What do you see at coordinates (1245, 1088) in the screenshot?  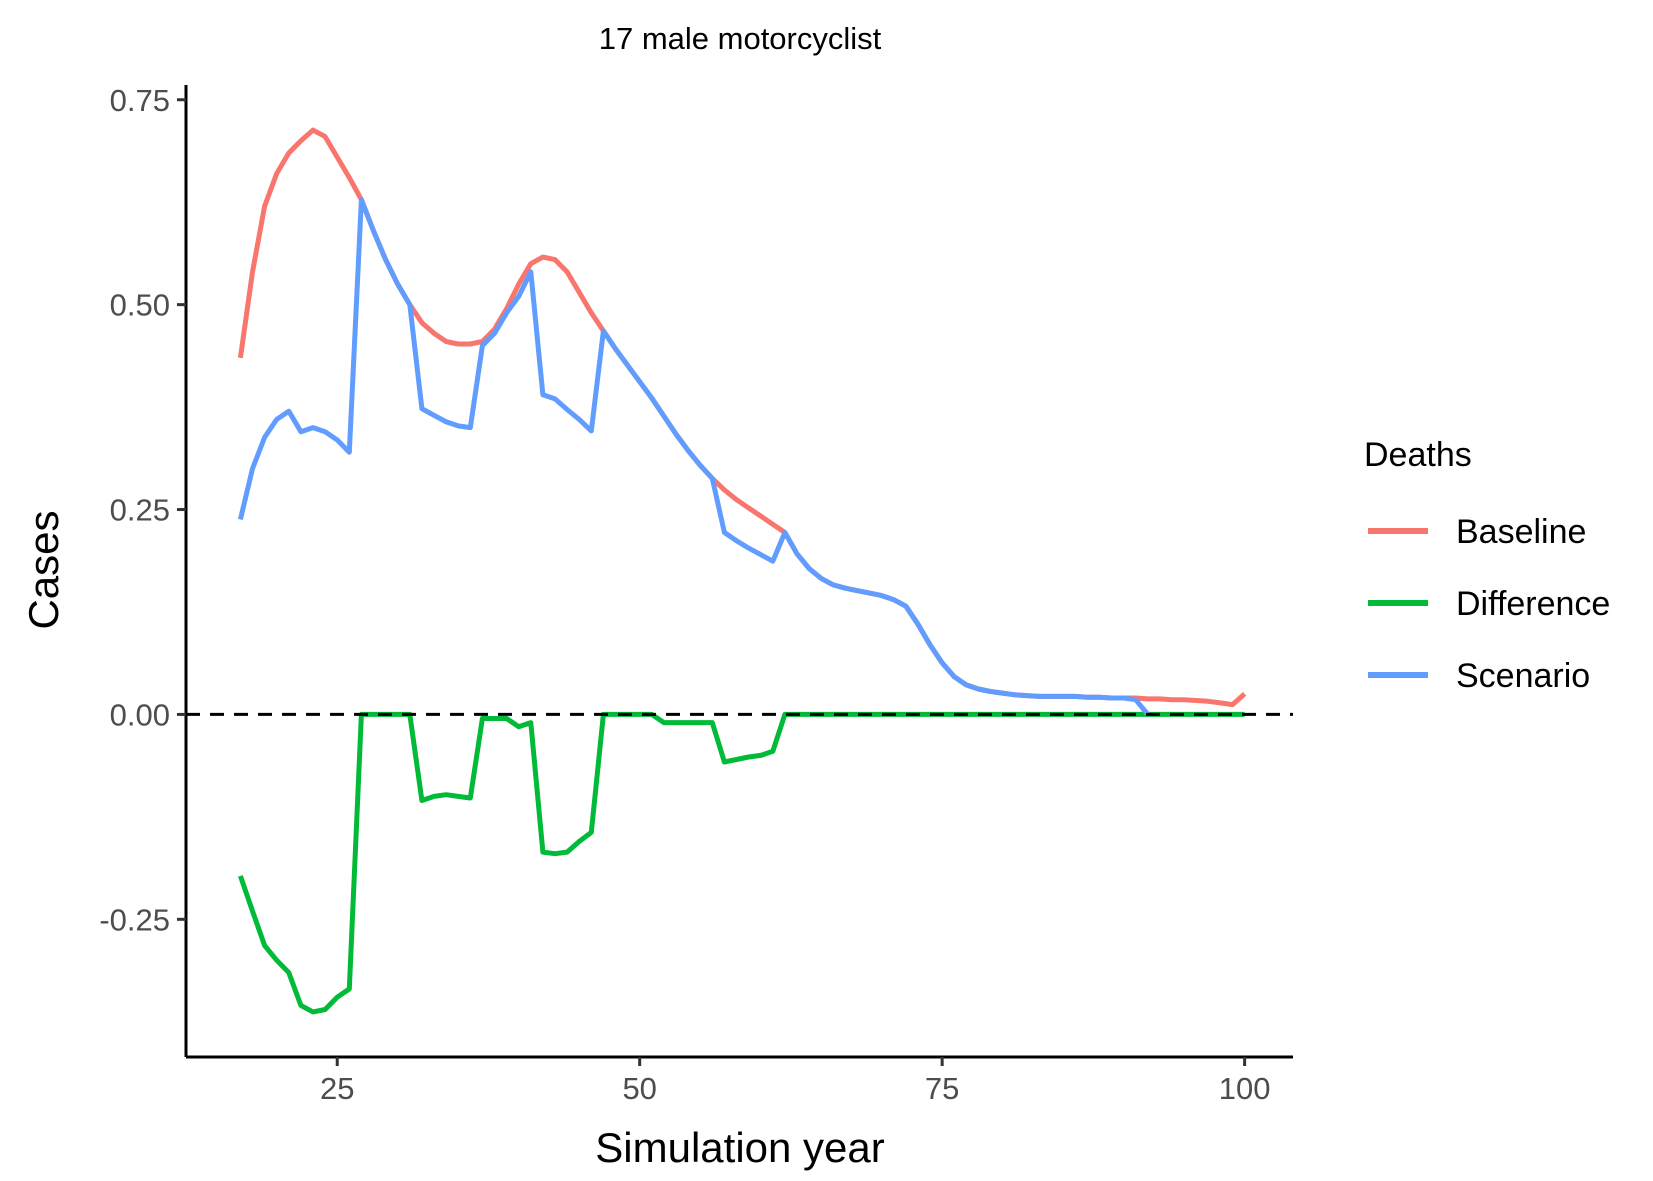 I see `x-tick-label: 100` at bounding box center [1245, 1088].